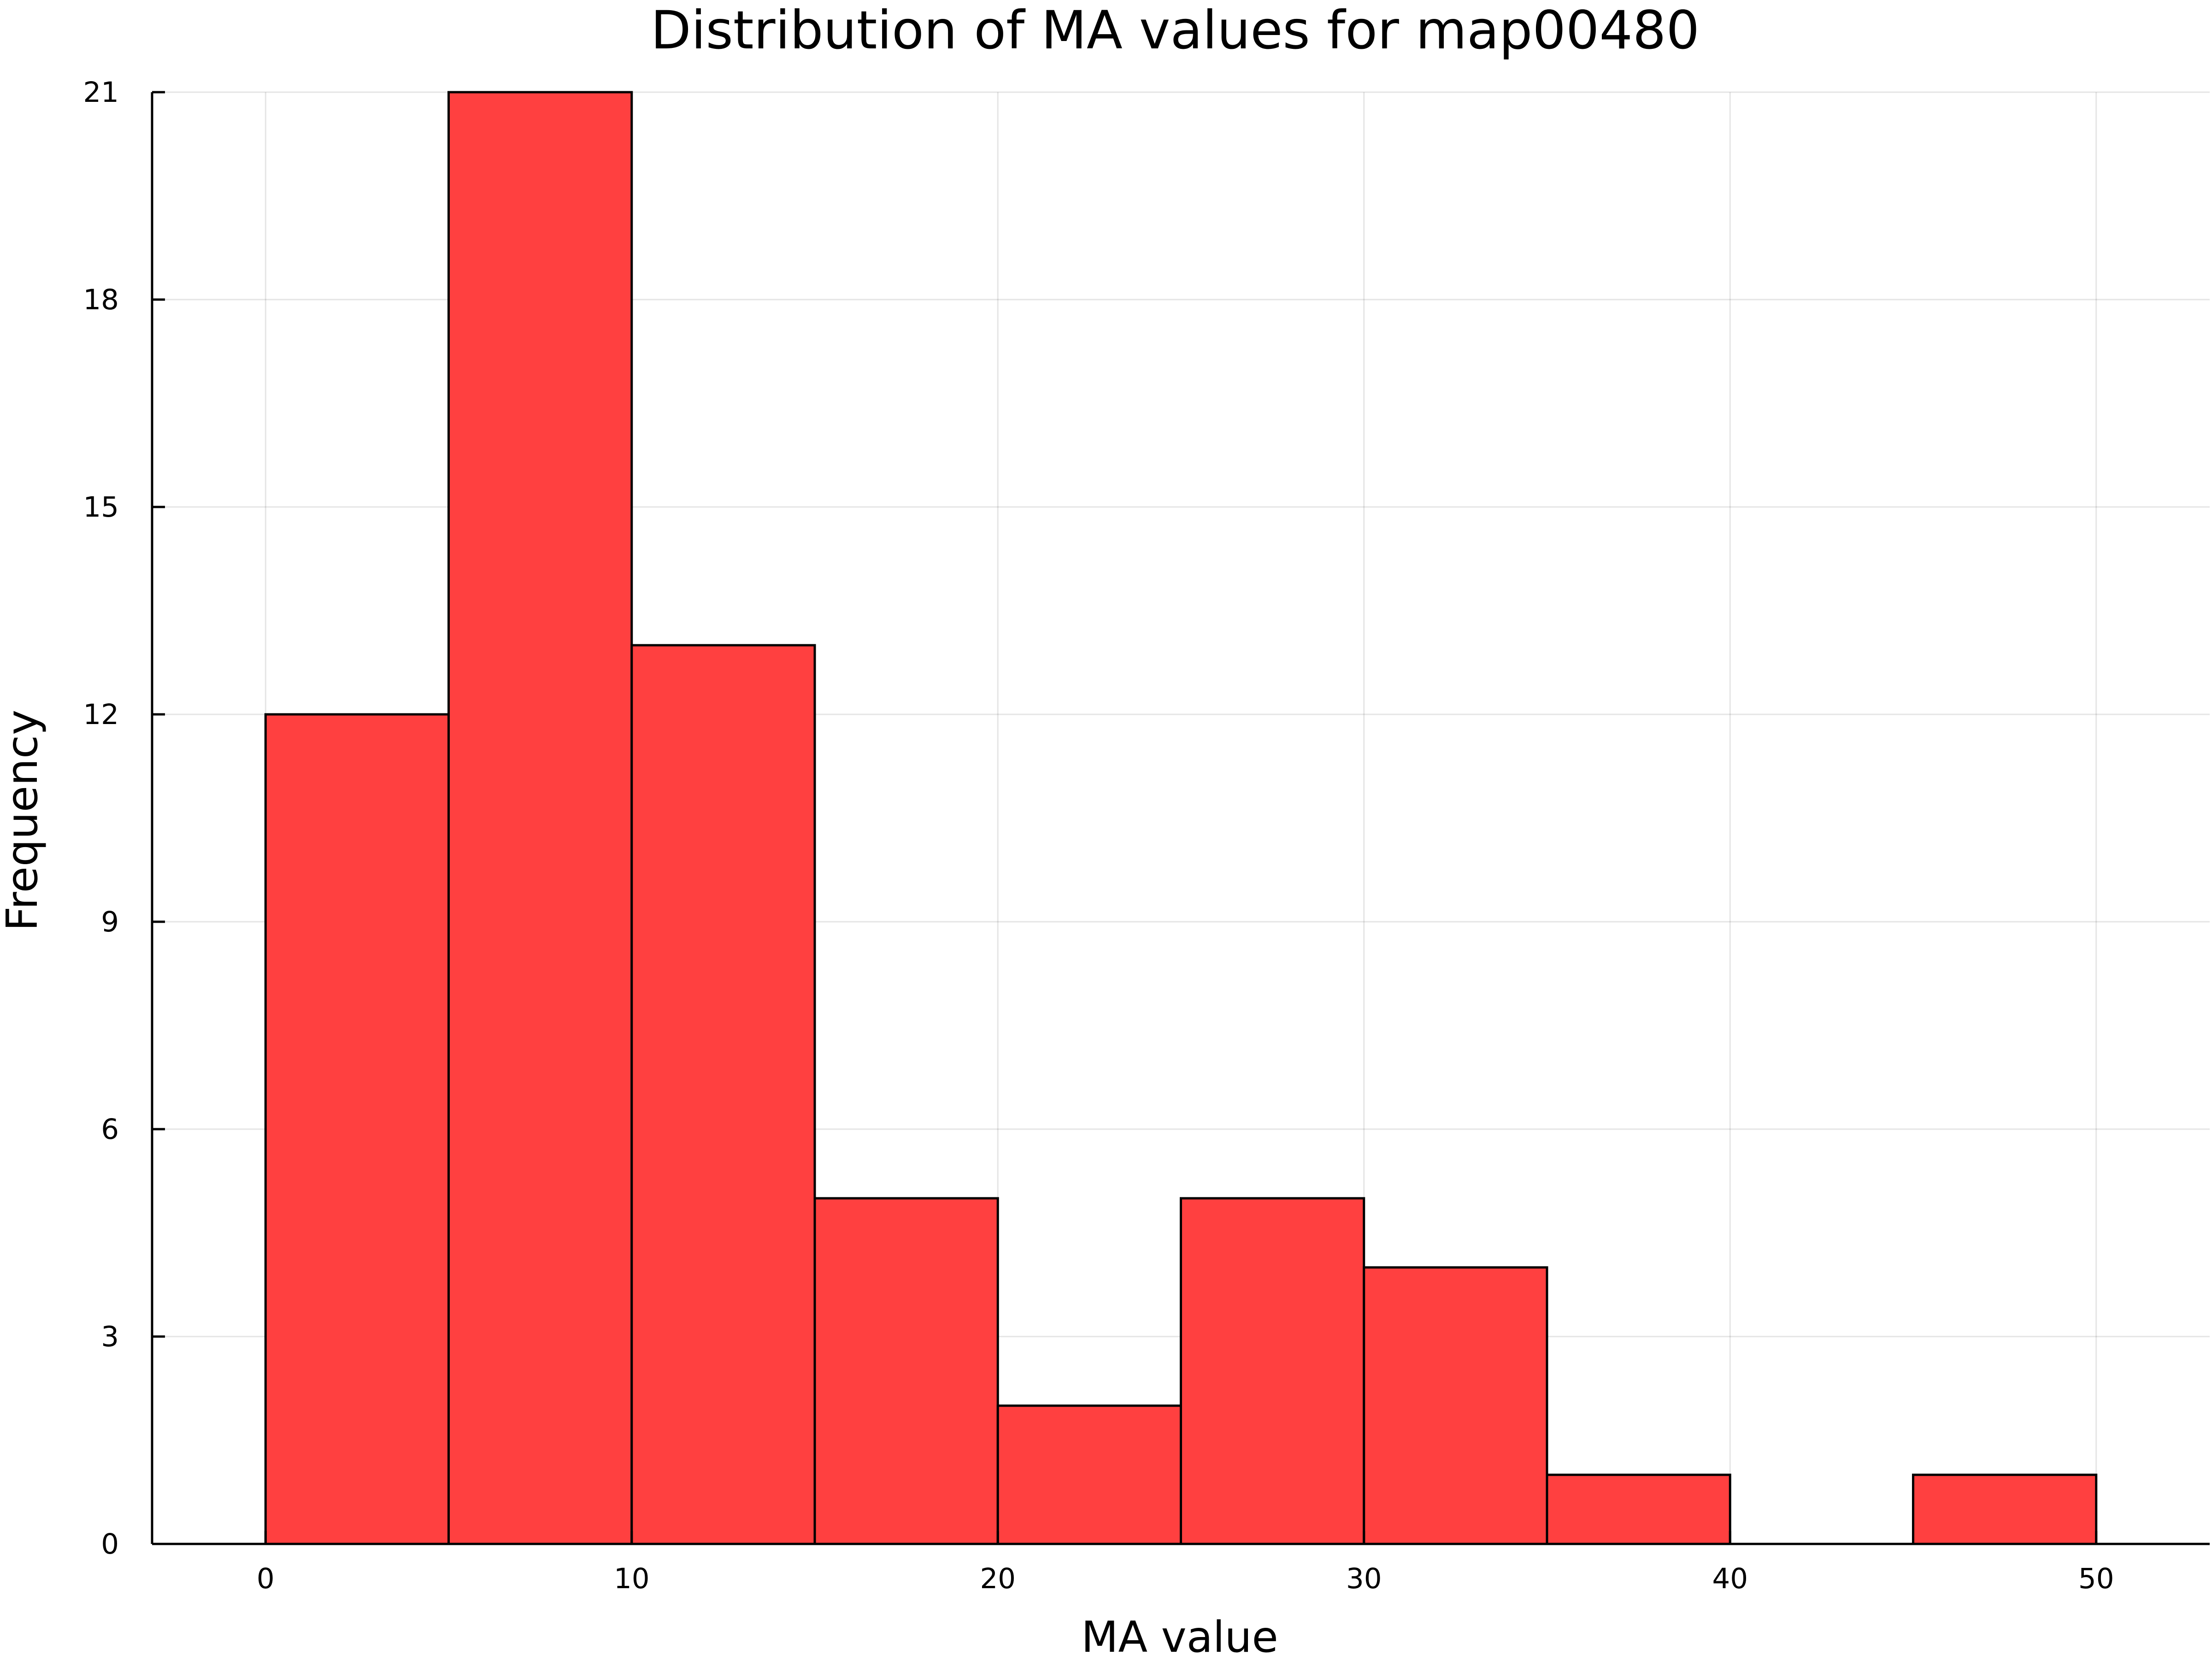 The width and height of the screenshot is (2212, 1661). I want to click on x-tick-label: 30, so click(1364, 1578).